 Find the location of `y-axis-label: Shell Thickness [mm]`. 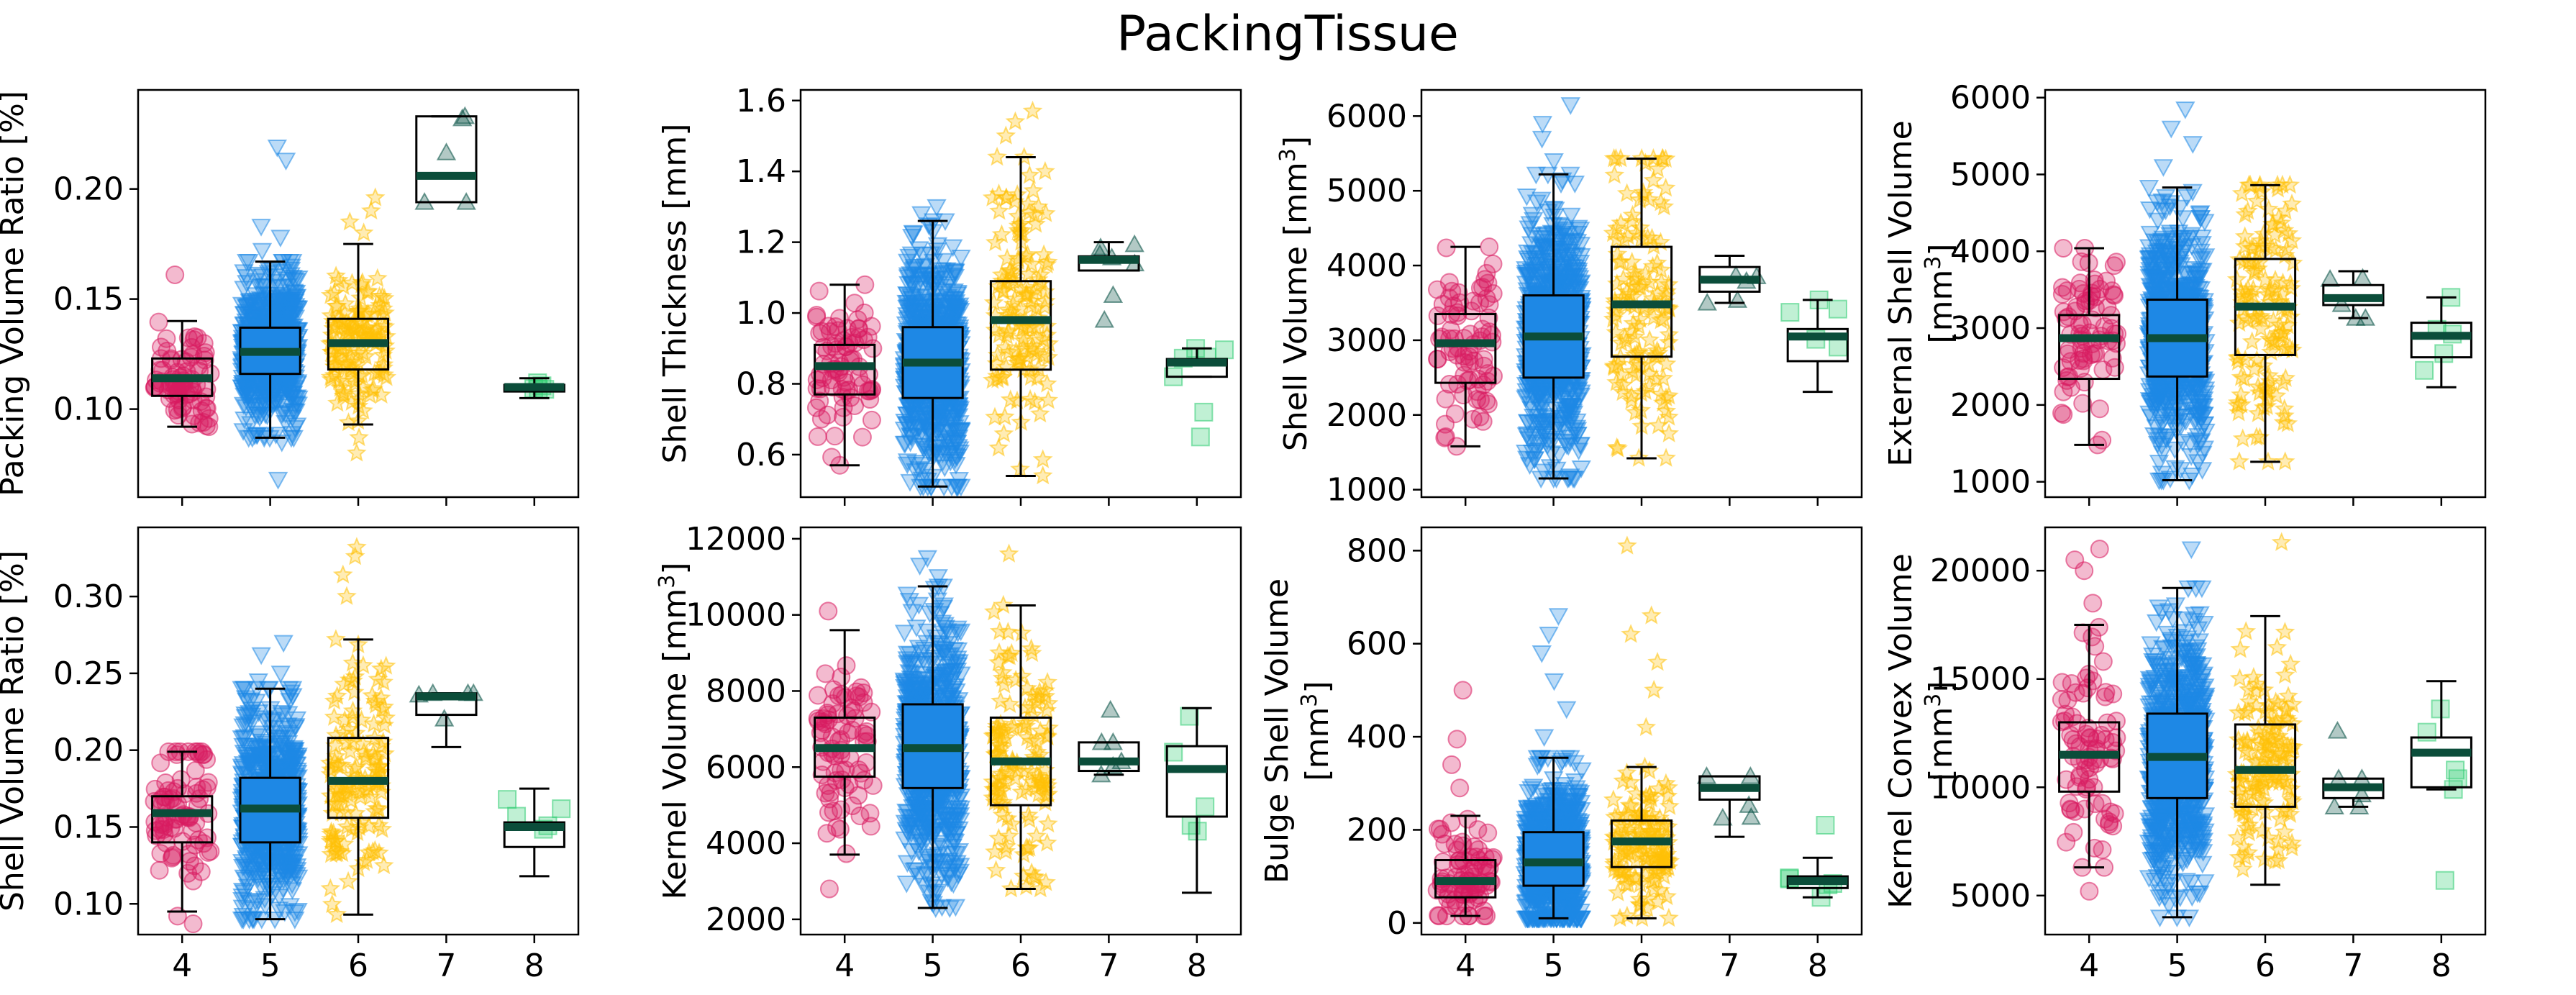

y-axis-label: Shell Thickness [mm] is located at coordinates (675, 294).